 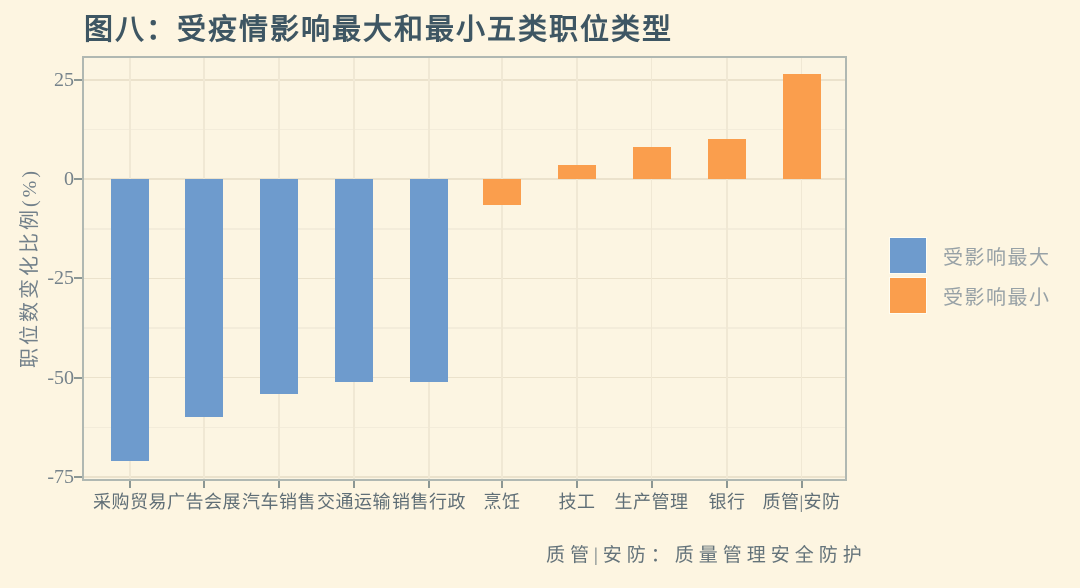 I want to click on y-tick-label: -50, so click(x=60, y=377).